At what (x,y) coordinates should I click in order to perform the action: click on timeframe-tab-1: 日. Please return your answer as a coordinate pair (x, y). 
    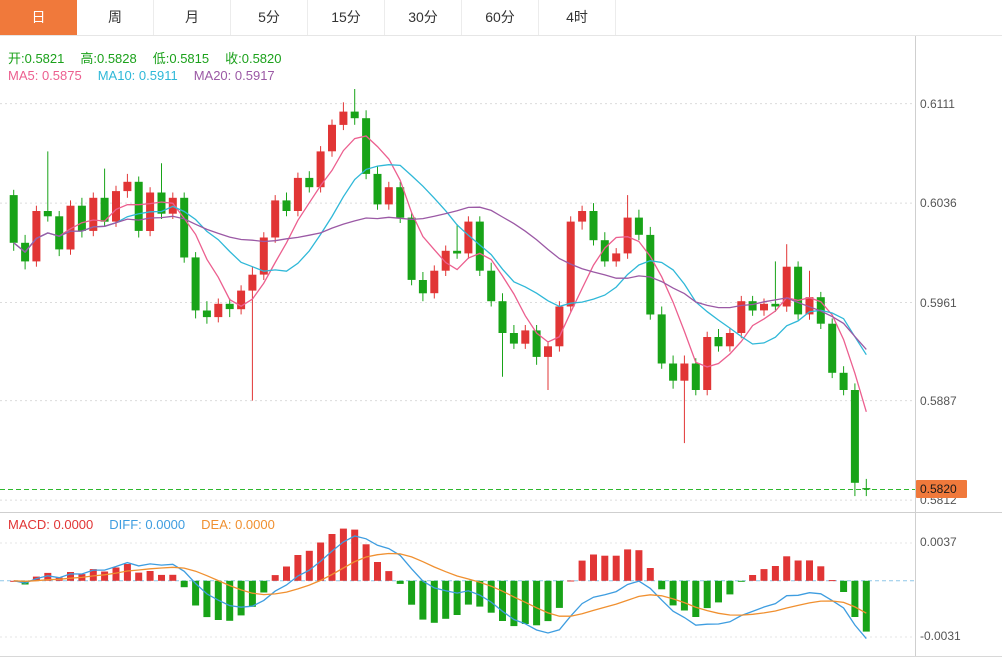
    Looking at the image, I should click on (38, 17).